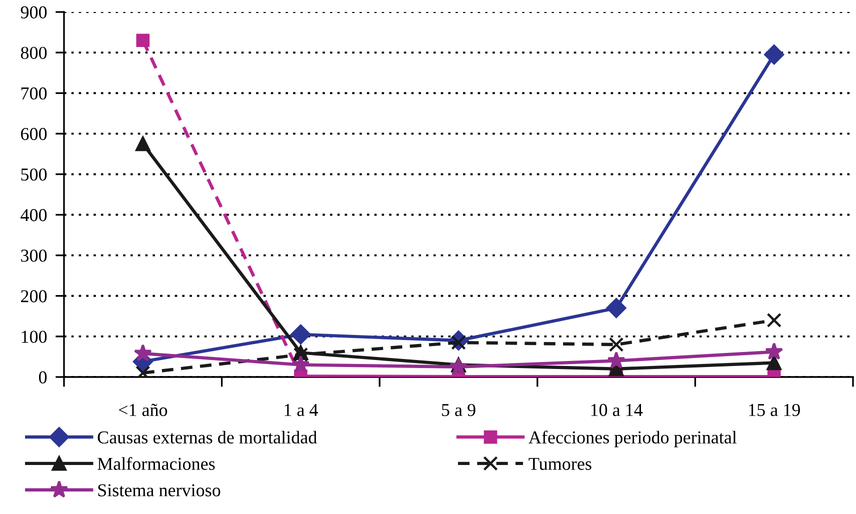  What do you see at coordinates (159, 490) in the screenshot?
I see `legend-label: Sistema nervioso` at bounding box center [159, 490].